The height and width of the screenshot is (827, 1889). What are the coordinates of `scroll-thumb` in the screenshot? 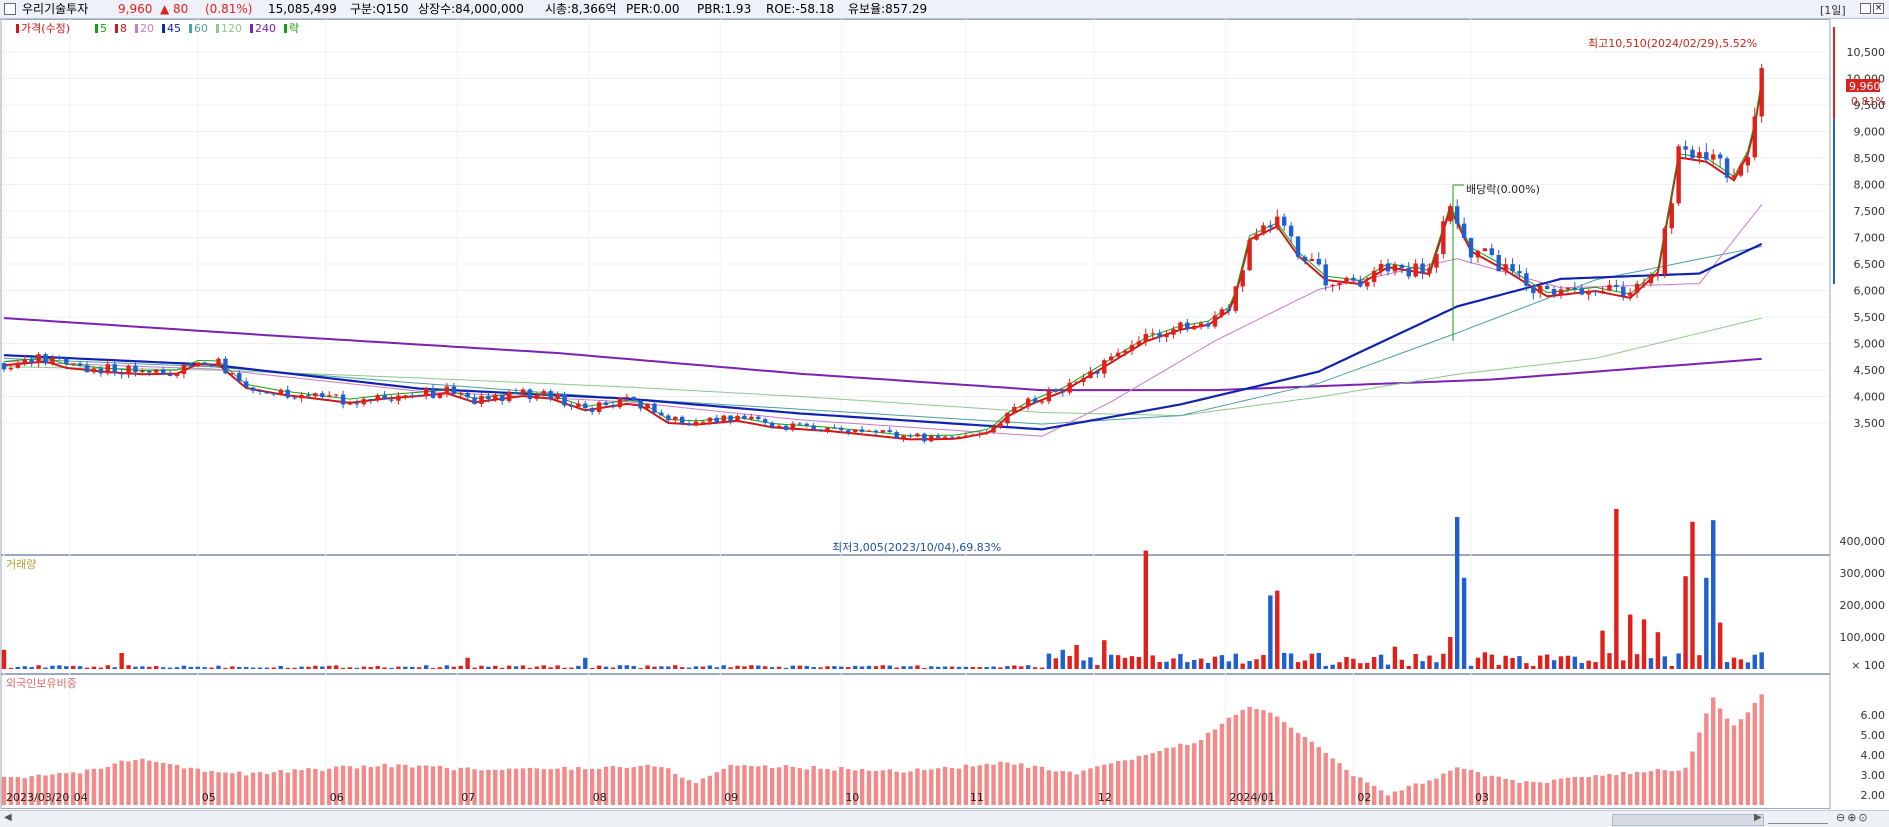 It's located at (1688, 820).